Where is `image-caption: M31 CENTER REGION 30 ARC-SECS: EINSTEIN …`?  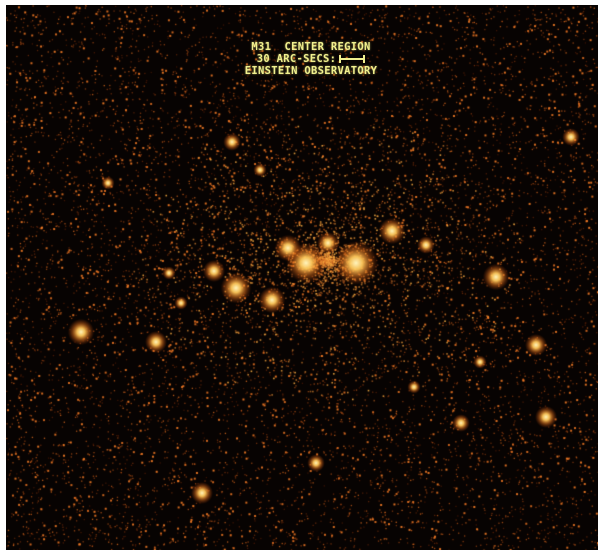
image-caption: M31 CENTER REGION 30 ARC-SECS: EINSTEIN … is located at coordinates (311, 59).